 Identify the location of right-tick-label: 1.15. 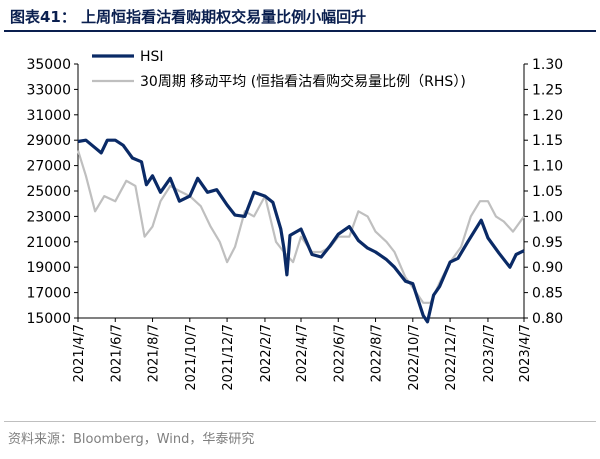
(547, 141).